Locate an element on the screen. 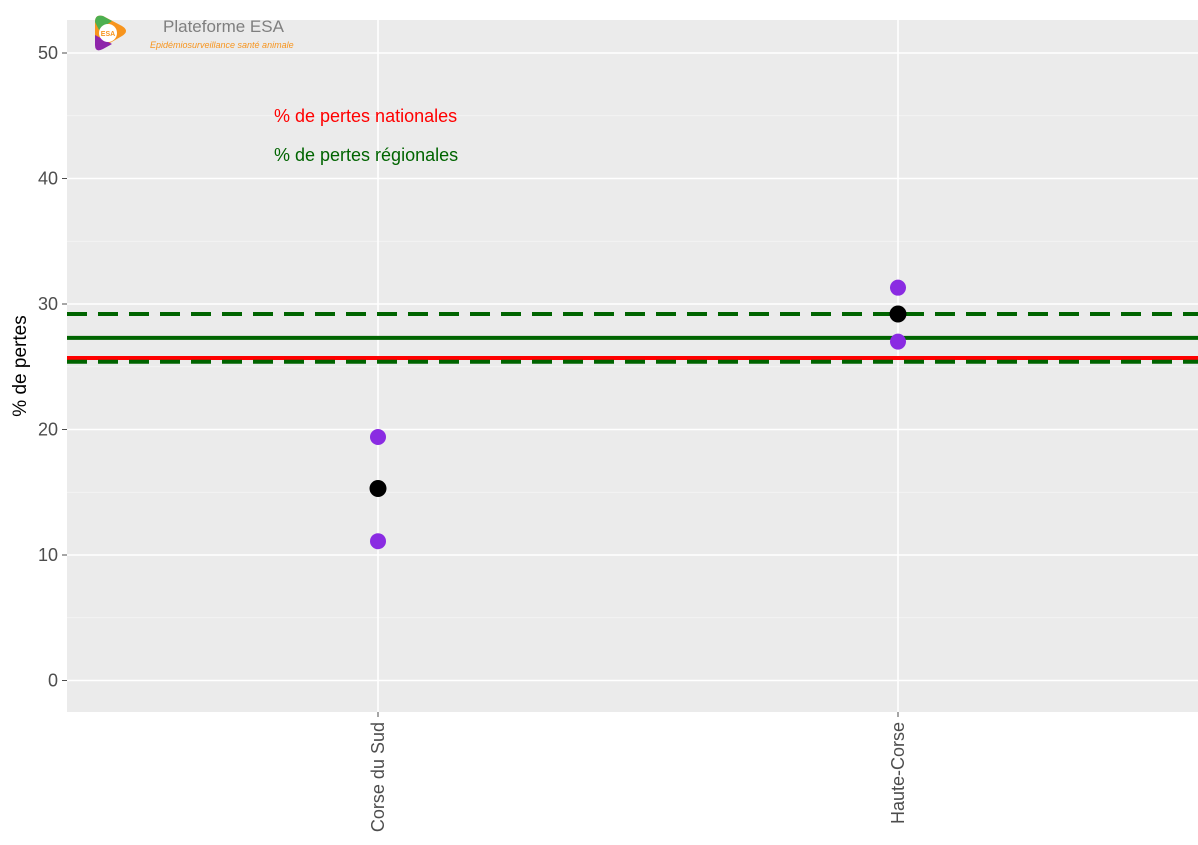  reference-lines is located at coordinates (632, 338).